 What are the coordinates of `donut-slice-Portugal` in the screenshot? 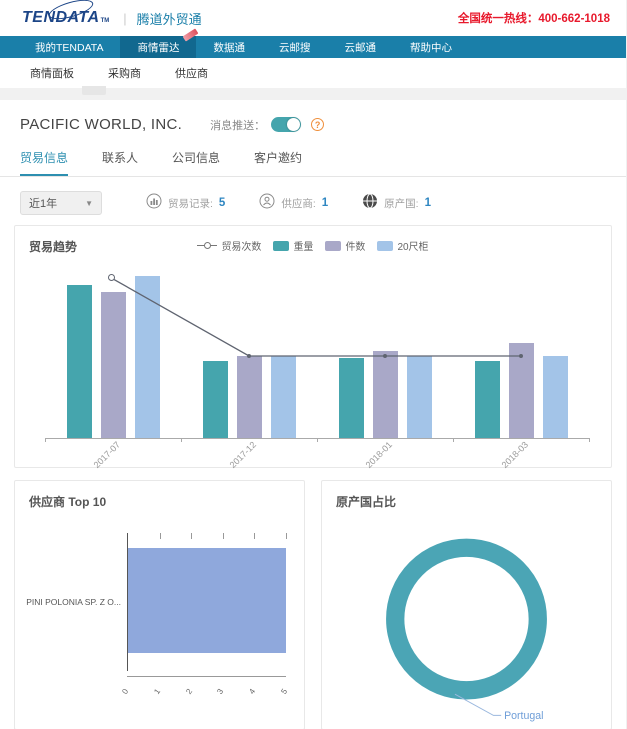 It's located at (466, 619).